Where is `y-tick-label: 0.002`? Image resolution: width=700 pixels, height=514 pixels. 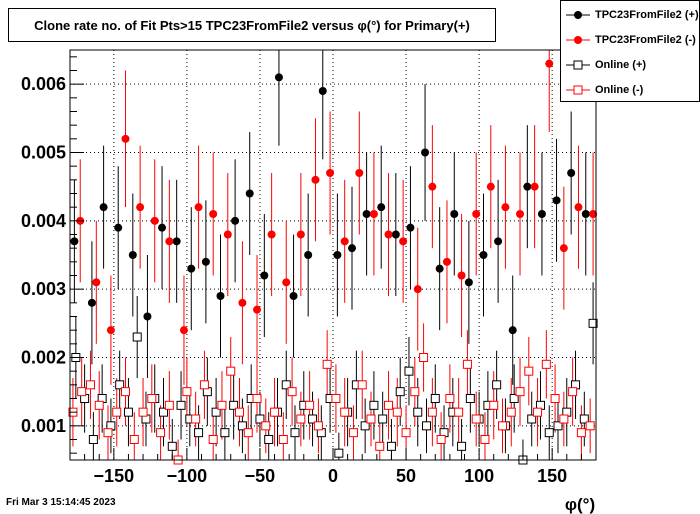 y-tick-label: 0.002 is located at coordinates (43, 358).